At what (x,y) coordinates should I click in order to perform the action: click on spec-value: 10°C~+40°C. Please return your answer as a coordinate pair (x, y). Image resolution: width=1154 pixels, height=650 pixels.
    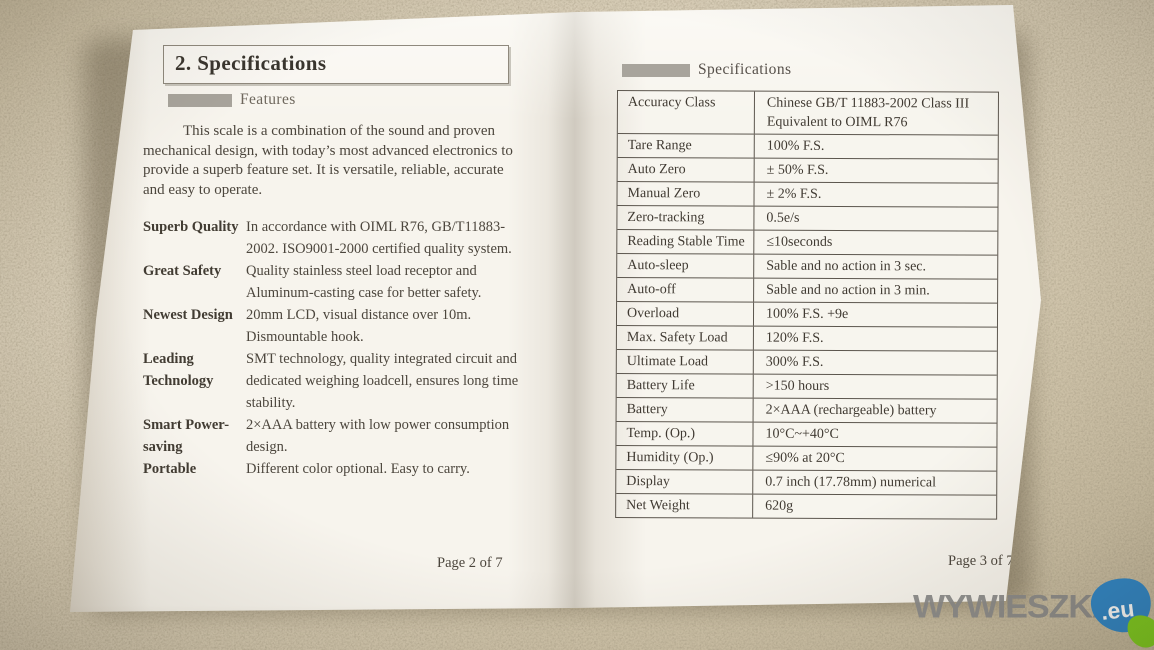
    Looking at the image, I should click on (802, 434).